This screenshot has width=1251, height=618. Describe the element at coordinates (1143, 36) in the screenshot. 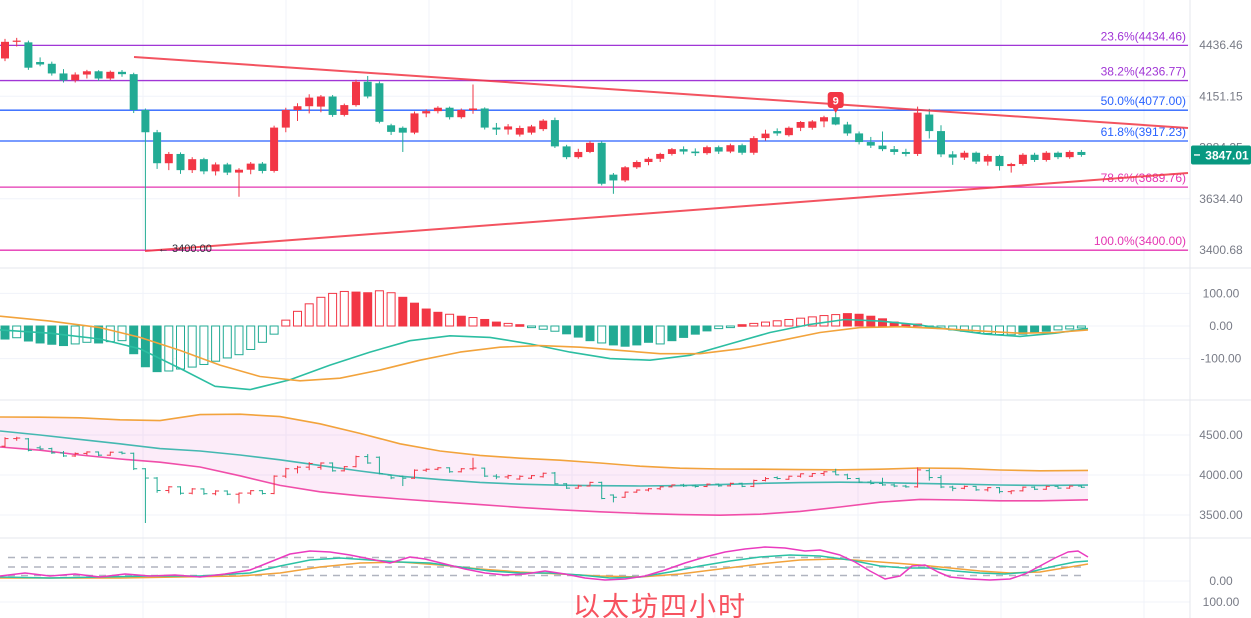

I see `fib-label: 23.6%(4434.46)` at that location.